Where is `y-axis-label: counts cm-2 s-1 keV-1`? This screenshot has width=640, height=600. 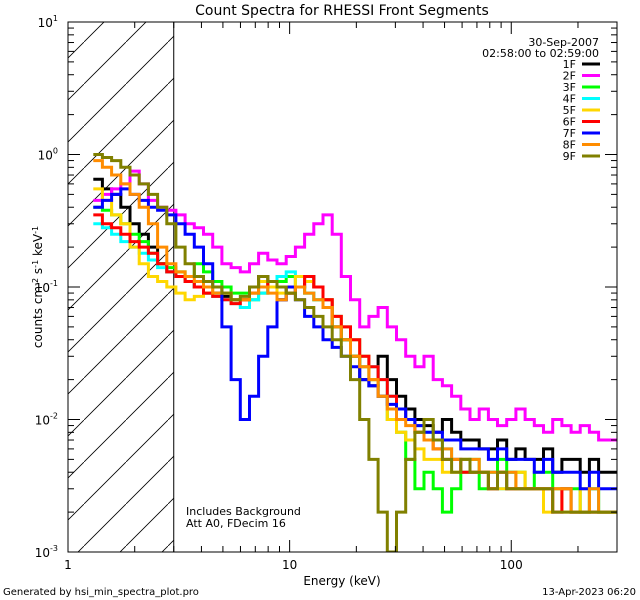 y-axis-label: counts cm-2 s-1 keV-1 is located at coordinates (38, 287).